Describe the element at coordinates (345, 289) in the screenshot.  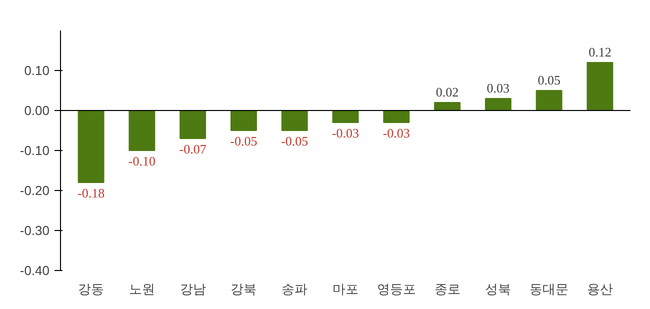
I see `x-tick-label: 마포` at that location.